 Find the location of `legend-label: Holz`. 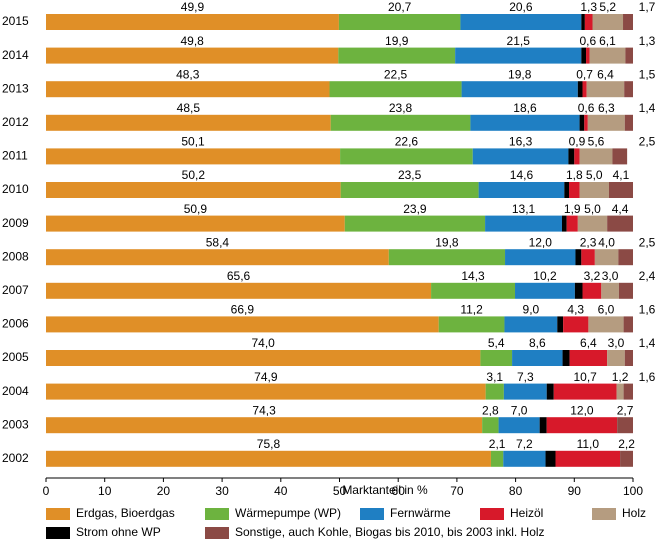

legend-label: Holz is located at coordinates (634, 513).